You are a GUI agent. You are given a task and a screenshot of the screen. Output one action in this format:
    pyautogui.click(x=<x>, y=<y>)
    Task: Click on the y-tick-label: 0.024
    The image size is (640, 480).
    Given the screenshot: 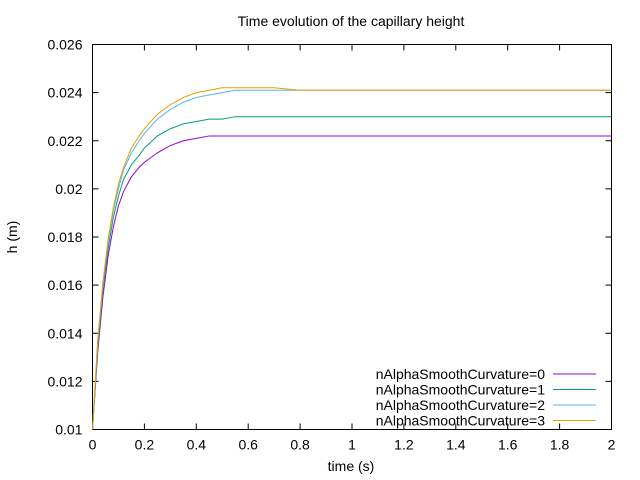 What is the action you would take?
    pyautogui.click(x=64, y=93)
    